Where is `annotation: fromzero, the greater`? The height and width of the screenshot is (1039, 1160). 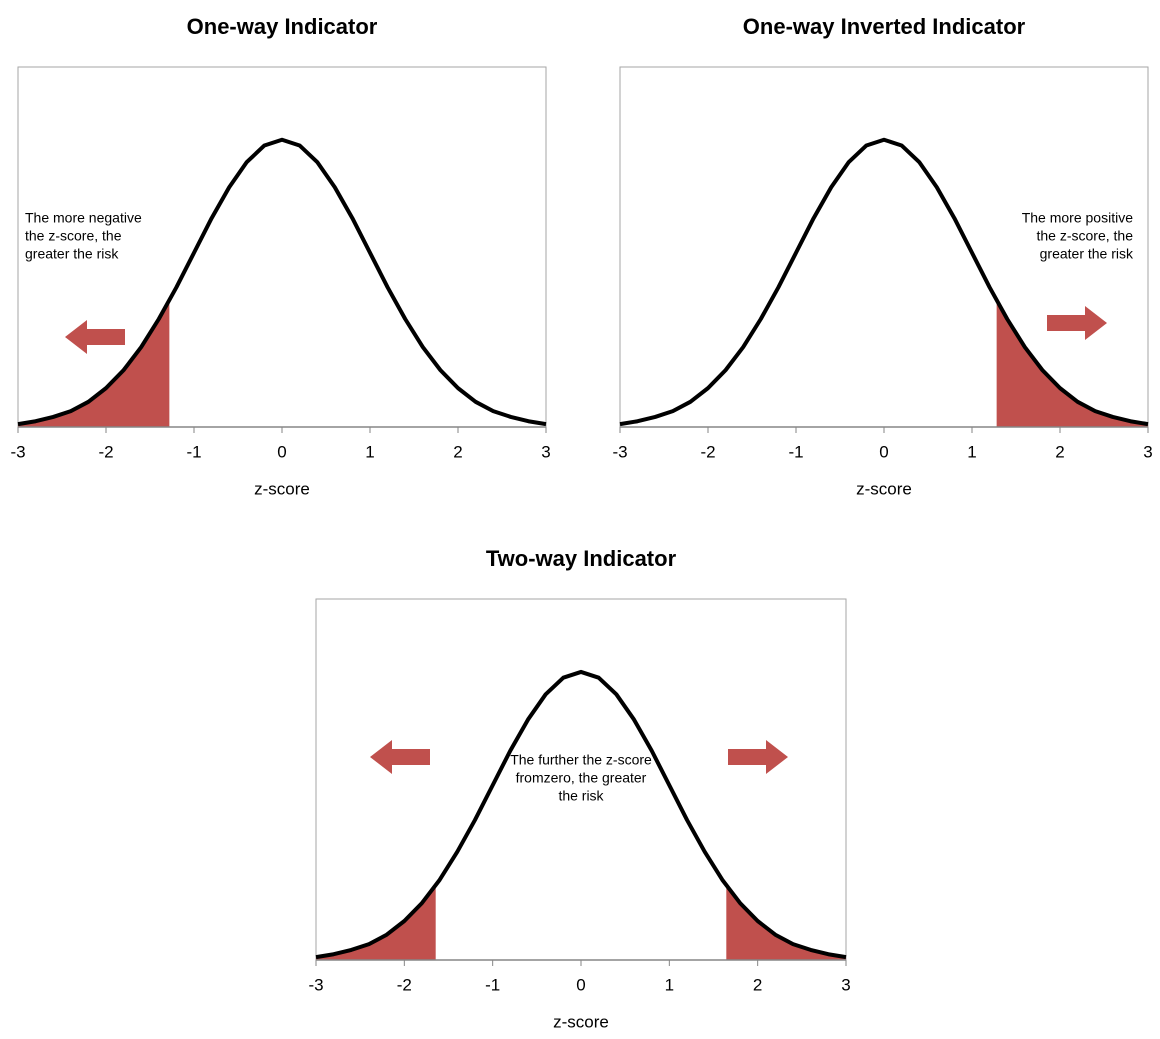 annotation: fromzero, the greater is located at coordinates (581, 778).